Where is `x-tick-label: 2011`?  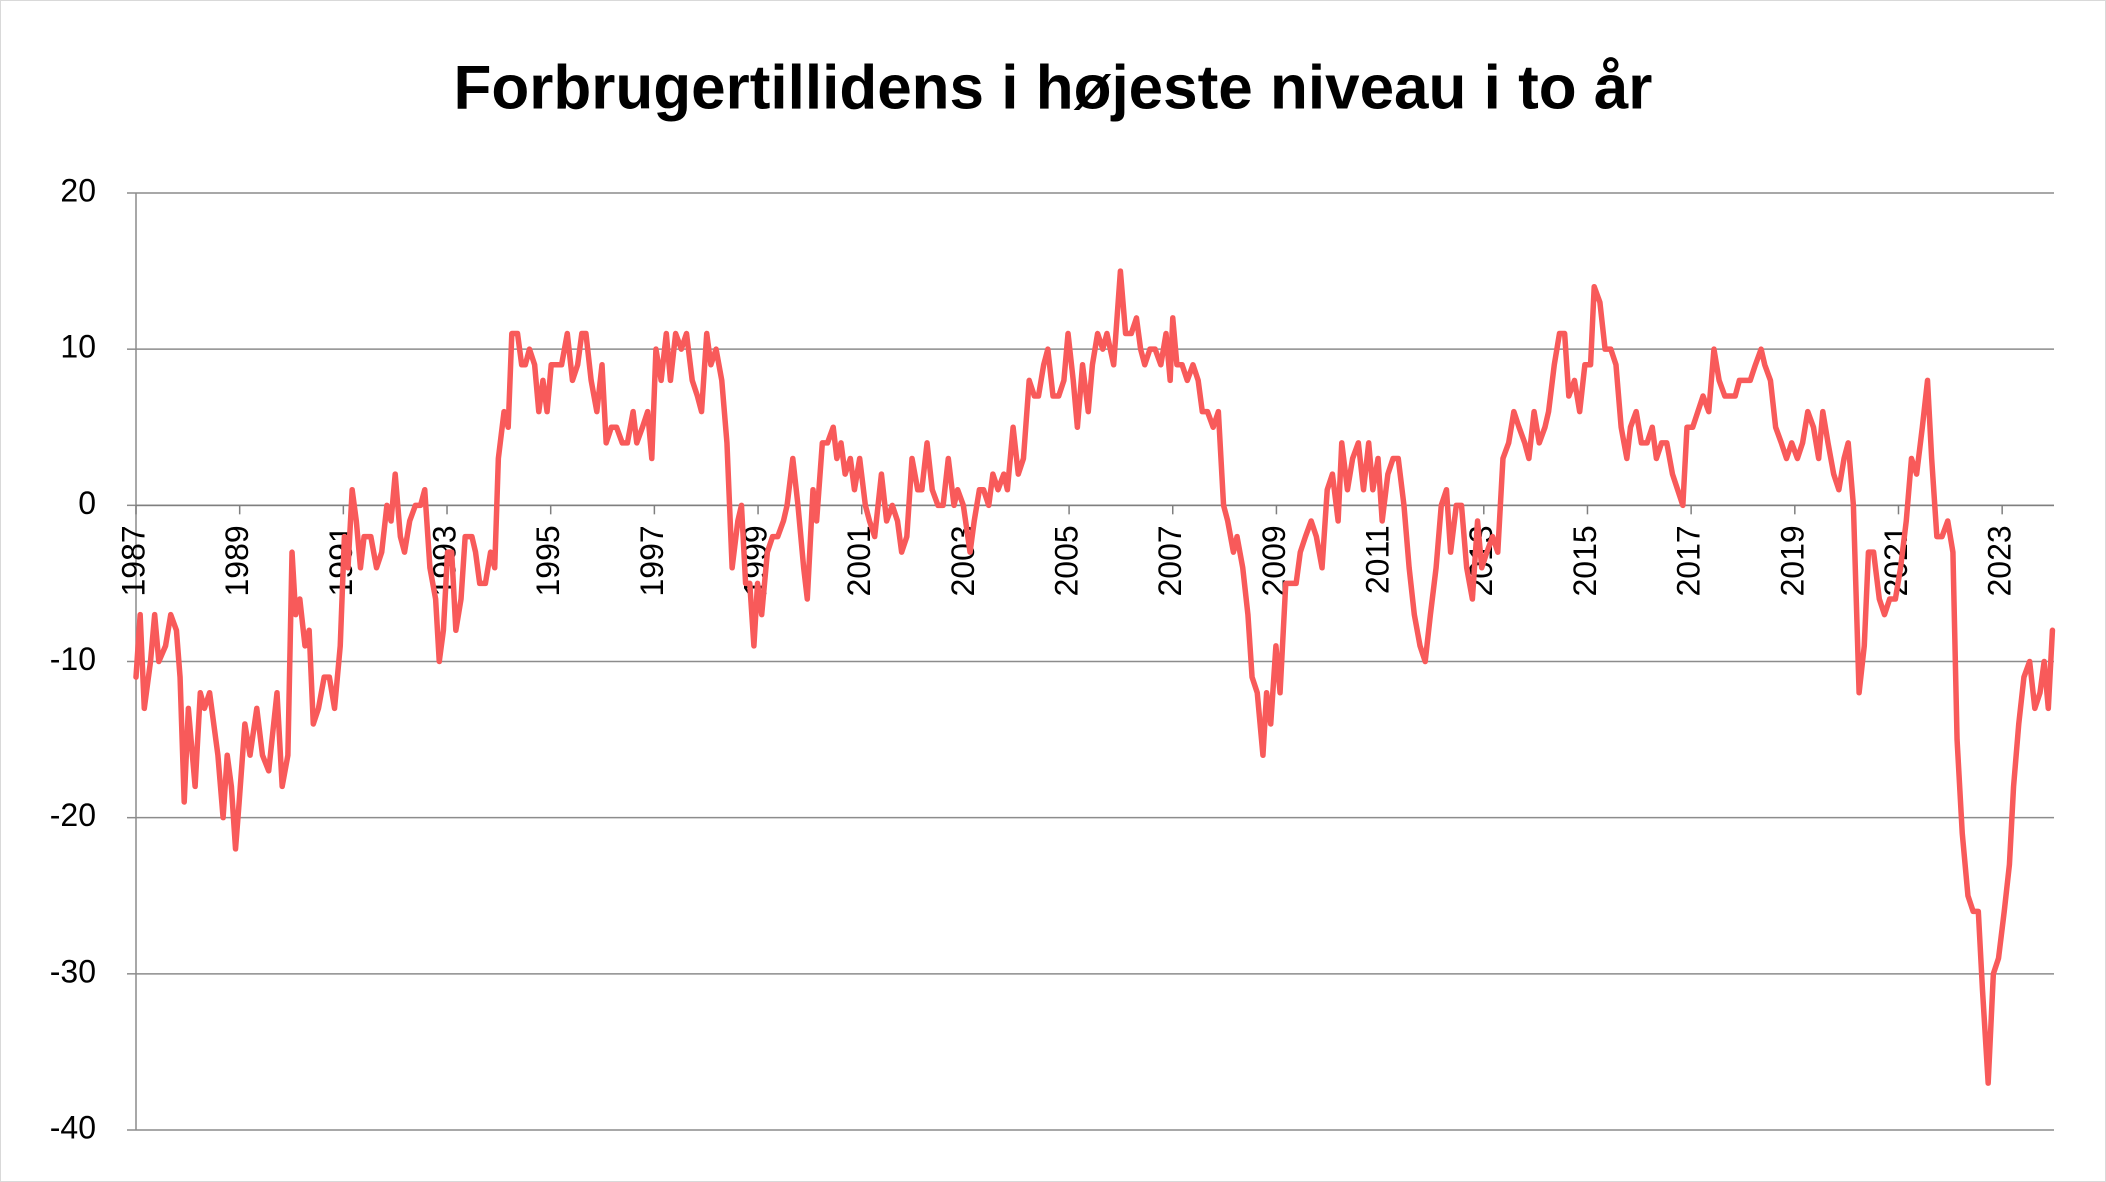 x-tick-label: 2011 is located at coordinates (1378, 559).